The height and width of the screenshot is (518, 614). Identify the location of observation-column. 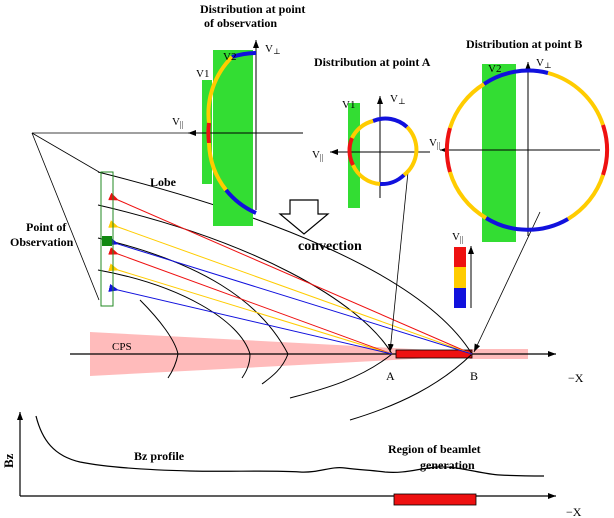
(107, 239).